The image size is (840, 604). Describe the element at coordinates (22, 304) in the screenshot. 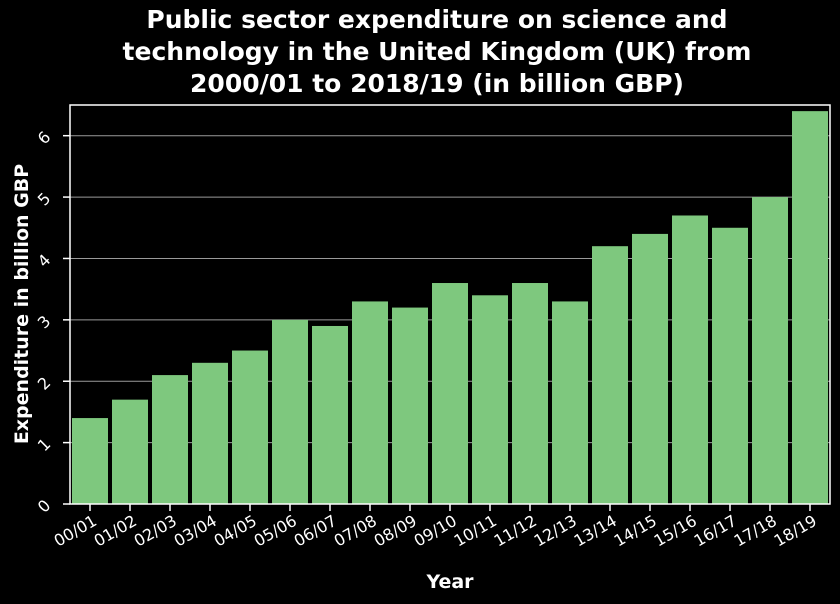

I see `y-axis-label: Expenditure in billion GBP` at that location.